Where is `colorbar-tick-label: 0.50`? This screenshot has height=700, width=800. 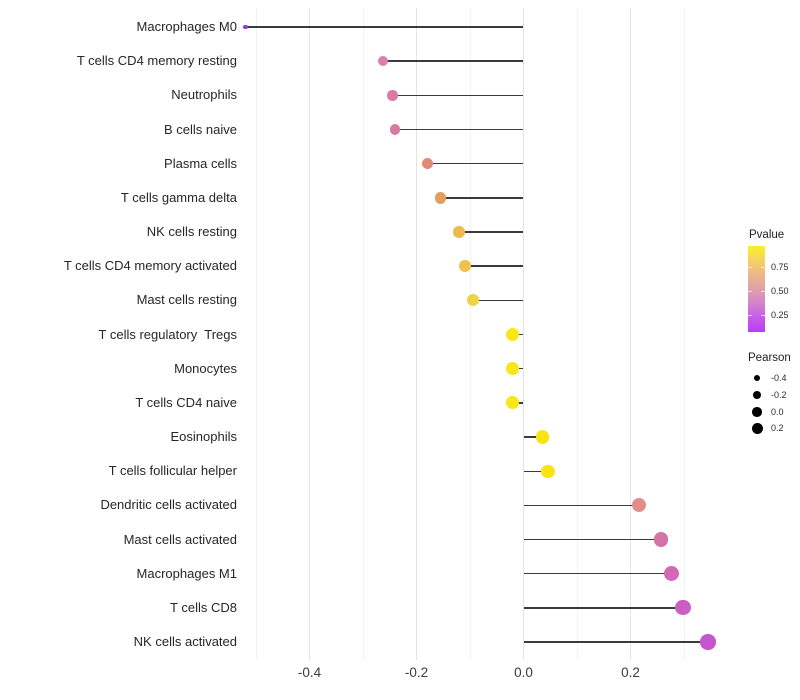 colorbar-tick-label: 0.50 is located at coordinates (780, 290).